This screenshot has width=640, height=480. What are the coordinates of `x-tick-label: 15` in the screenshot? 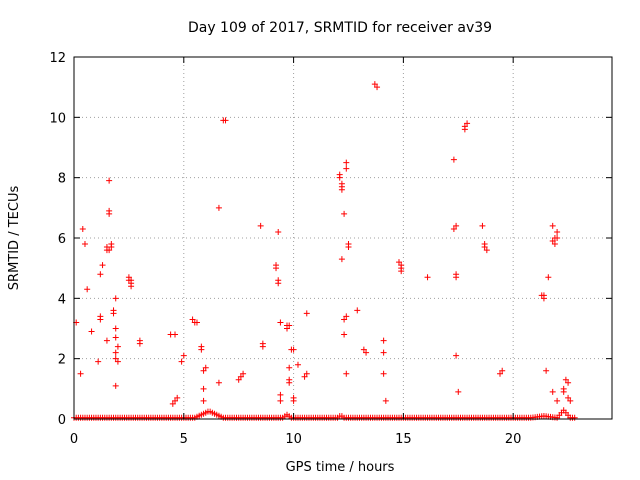 It's located at (403, 439).